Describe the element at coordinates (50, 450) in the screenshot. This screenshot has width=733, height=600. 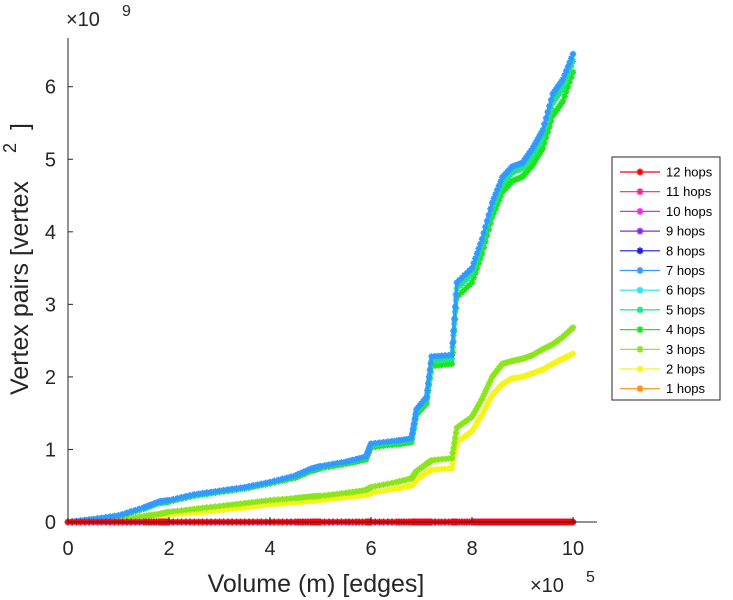
I see `y-tick-label: 1` at that location.